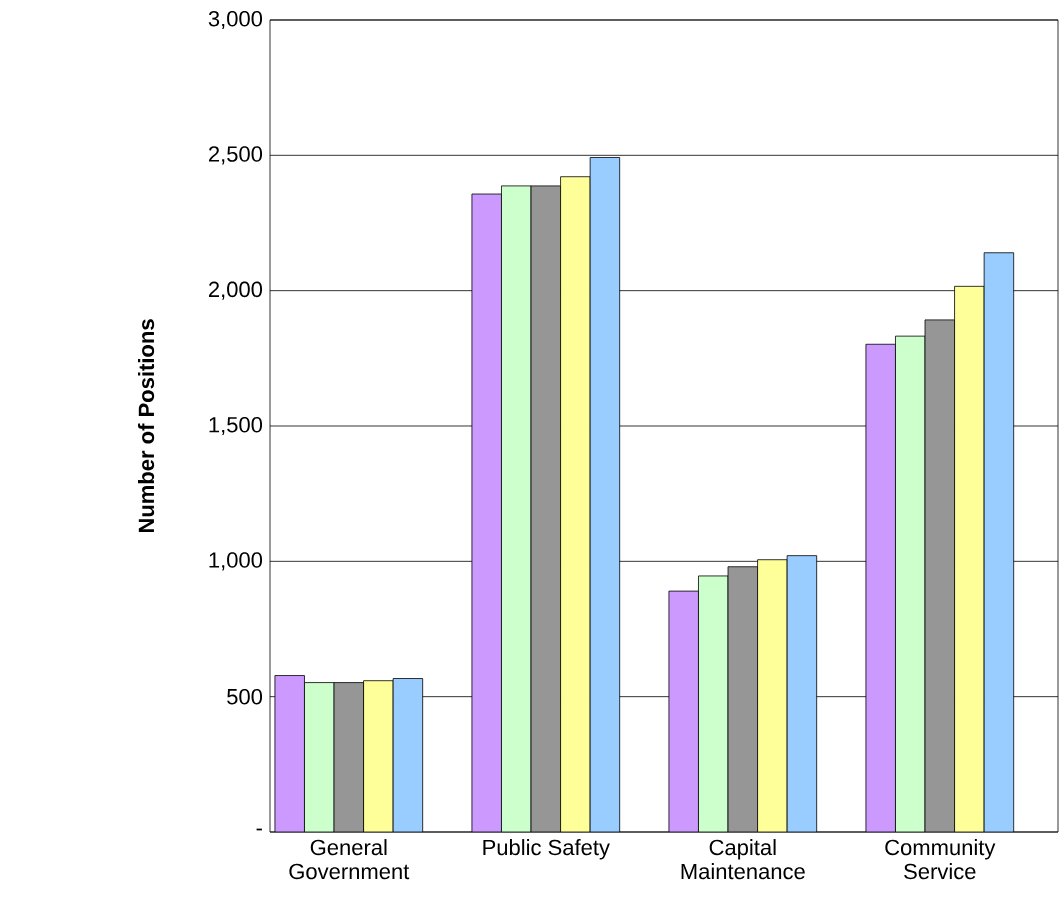  I want to click on x-tick-label: Capital Maintenance, so click(743, 859).